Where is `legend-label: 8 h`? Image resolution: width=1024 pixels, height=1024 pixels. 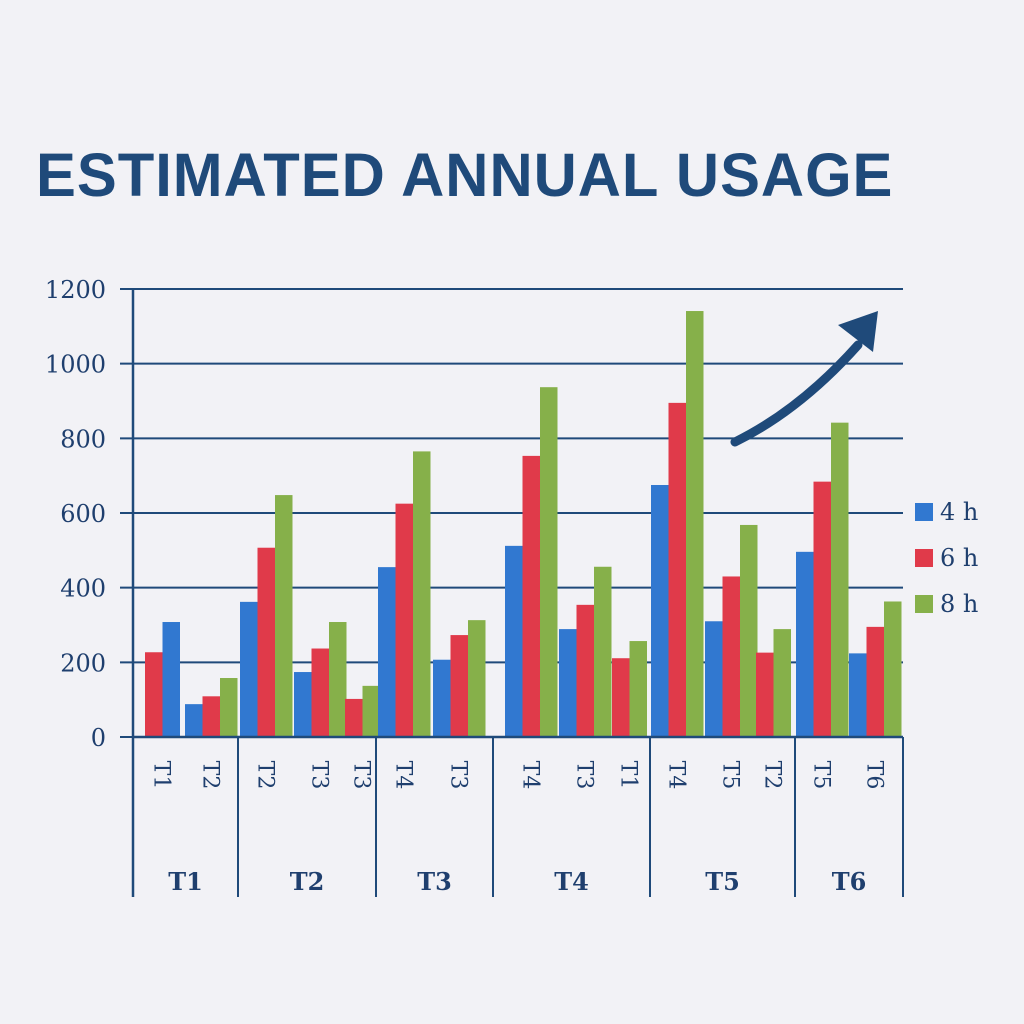
legend-label: 8 h is located at coordinates (959, 604).